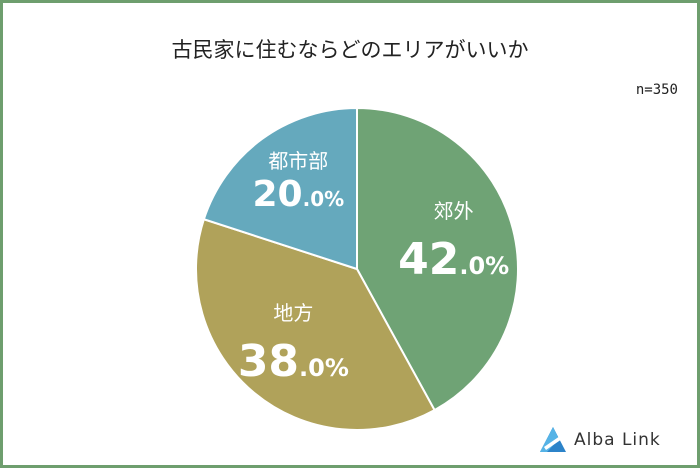 This screenshot has height=468, width=700. I want to click on slice-value-countryside: 38.0%, so click(293, 361).